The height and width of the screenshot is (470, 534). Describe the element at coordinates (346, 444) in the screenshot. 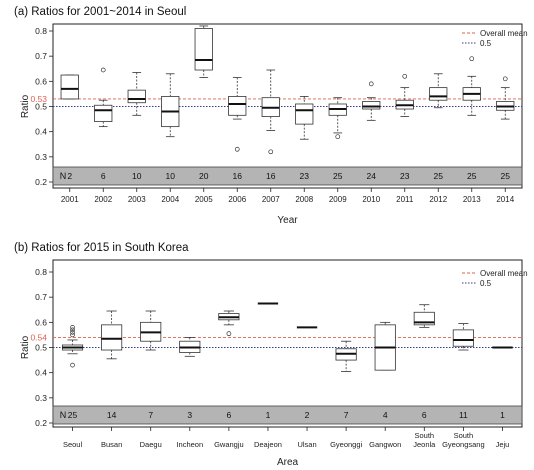

I see `x-tick-label: Gyeonggi` at that location.